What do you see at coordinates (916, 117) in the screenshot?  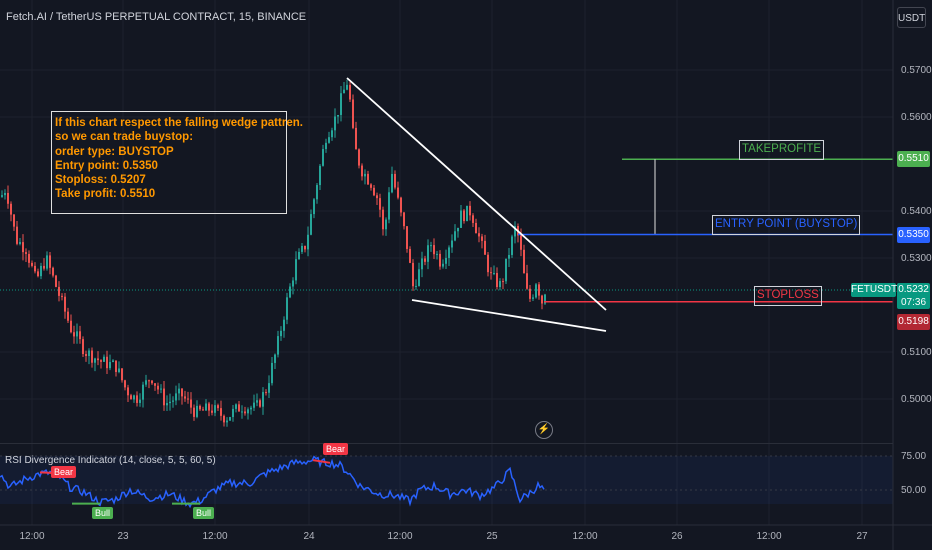 I see `price-axis-label: 0.5600` at bounding box center [916, 117].